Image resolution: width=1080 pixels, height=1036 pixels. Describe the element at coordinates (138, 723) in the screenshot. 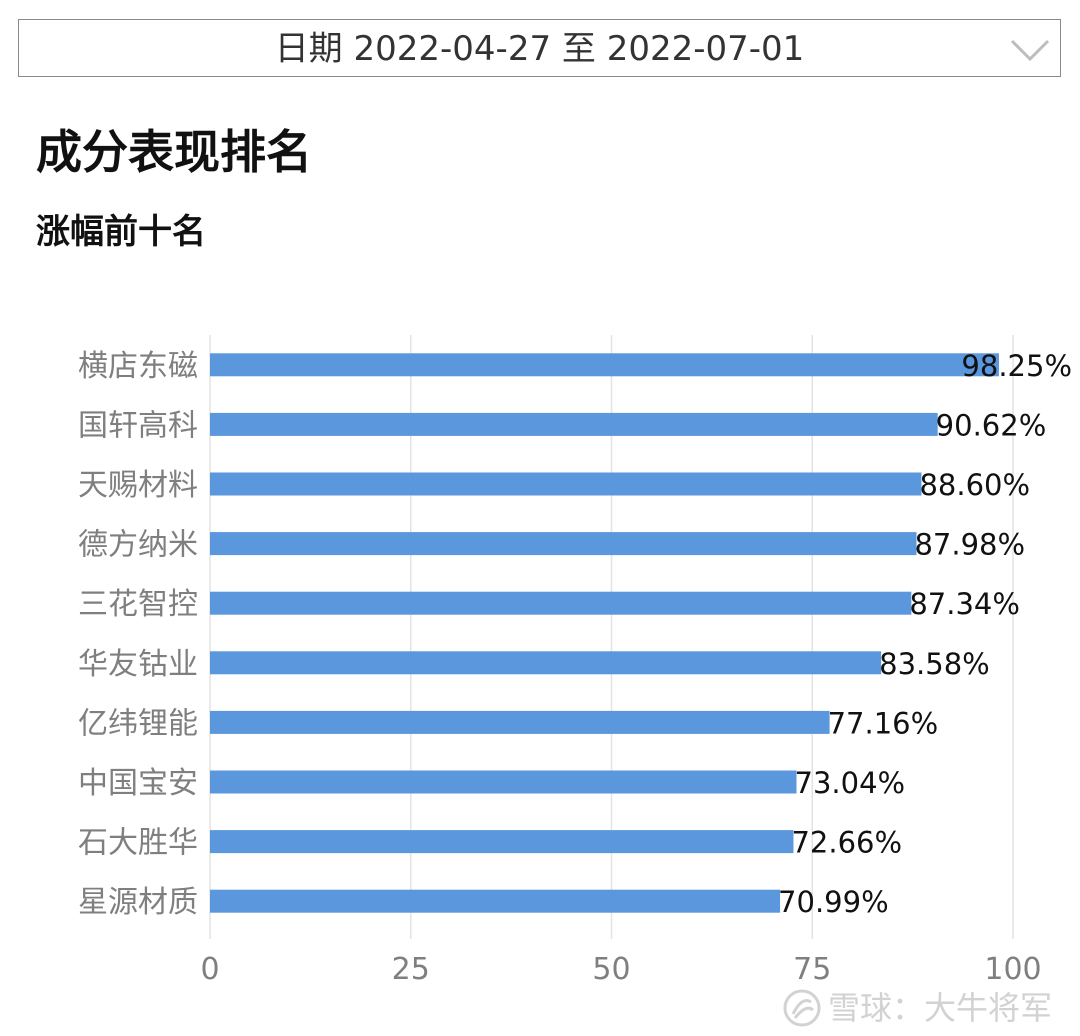

I see `category-label: 亿纬锂能` at that location.